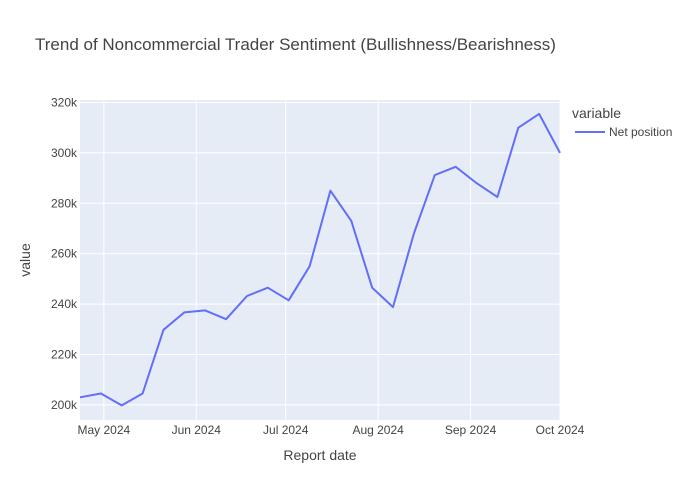 This screenshot has height=500, width=700. Describe the element at coordinates (471, 430) in the screenshot. I see `x-tick-label: Sep 2024` at that location.